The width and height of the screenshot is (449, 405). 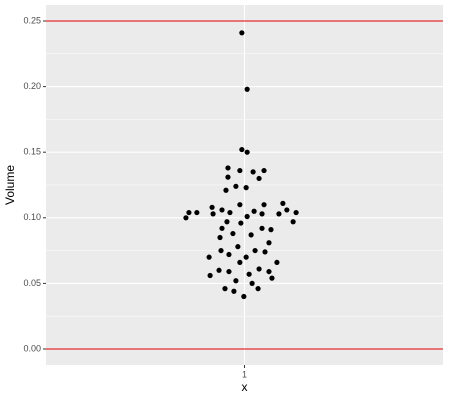 I want to click on x-tick-label: 1, so click(x=244, y=374).